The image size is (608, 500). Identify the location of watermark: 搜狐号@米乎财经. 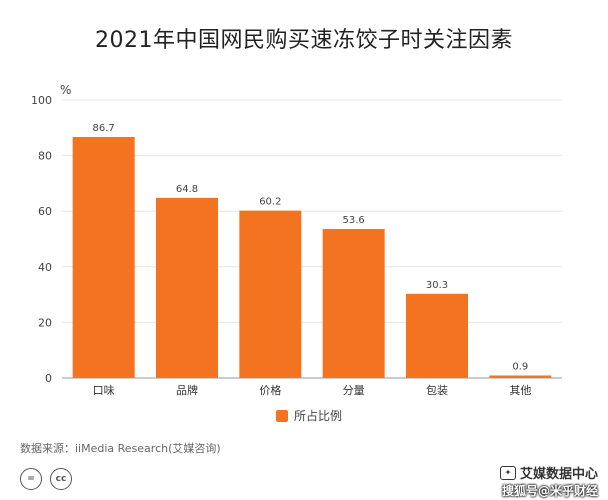
(549, 491).